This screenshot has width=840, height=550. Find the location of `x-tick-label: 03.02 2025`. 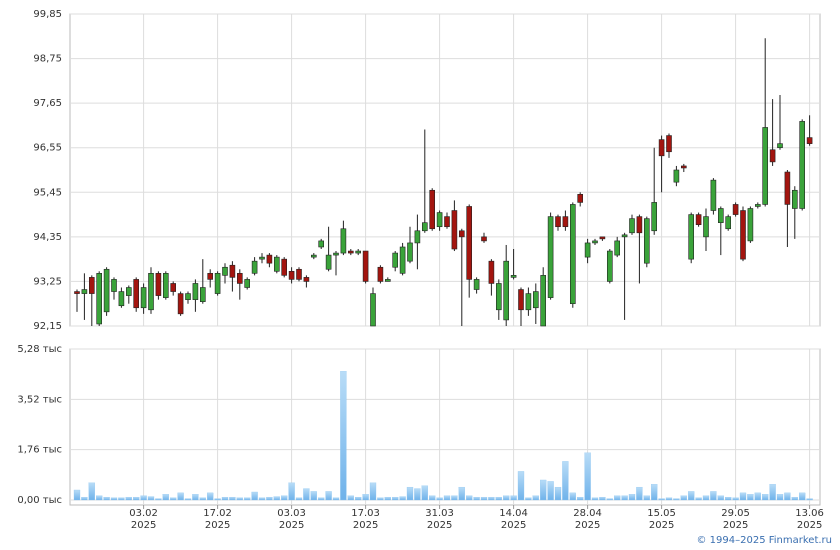

x-tick-label: 03.02 2025 is located at coordinates (143, 519).